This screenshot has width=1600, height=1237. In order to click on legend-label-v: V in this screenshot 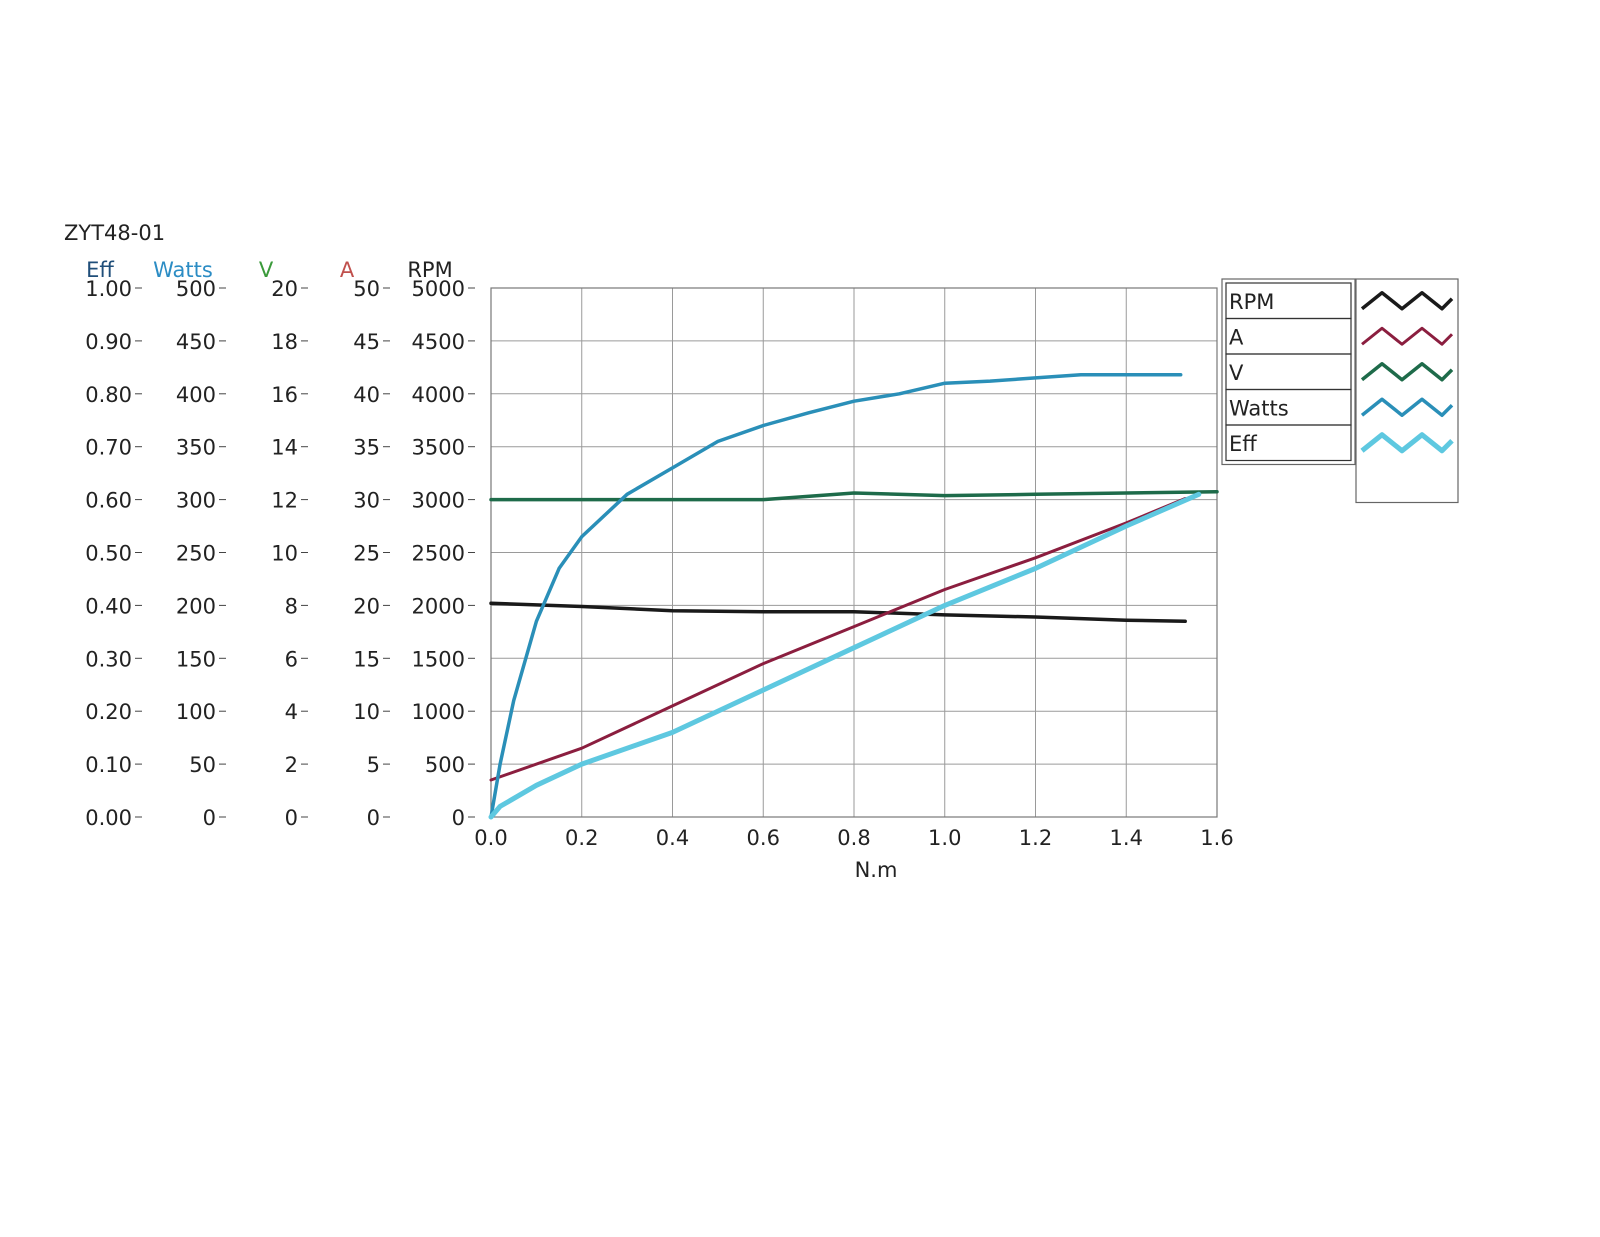, I will do `click(1236, 373)`.